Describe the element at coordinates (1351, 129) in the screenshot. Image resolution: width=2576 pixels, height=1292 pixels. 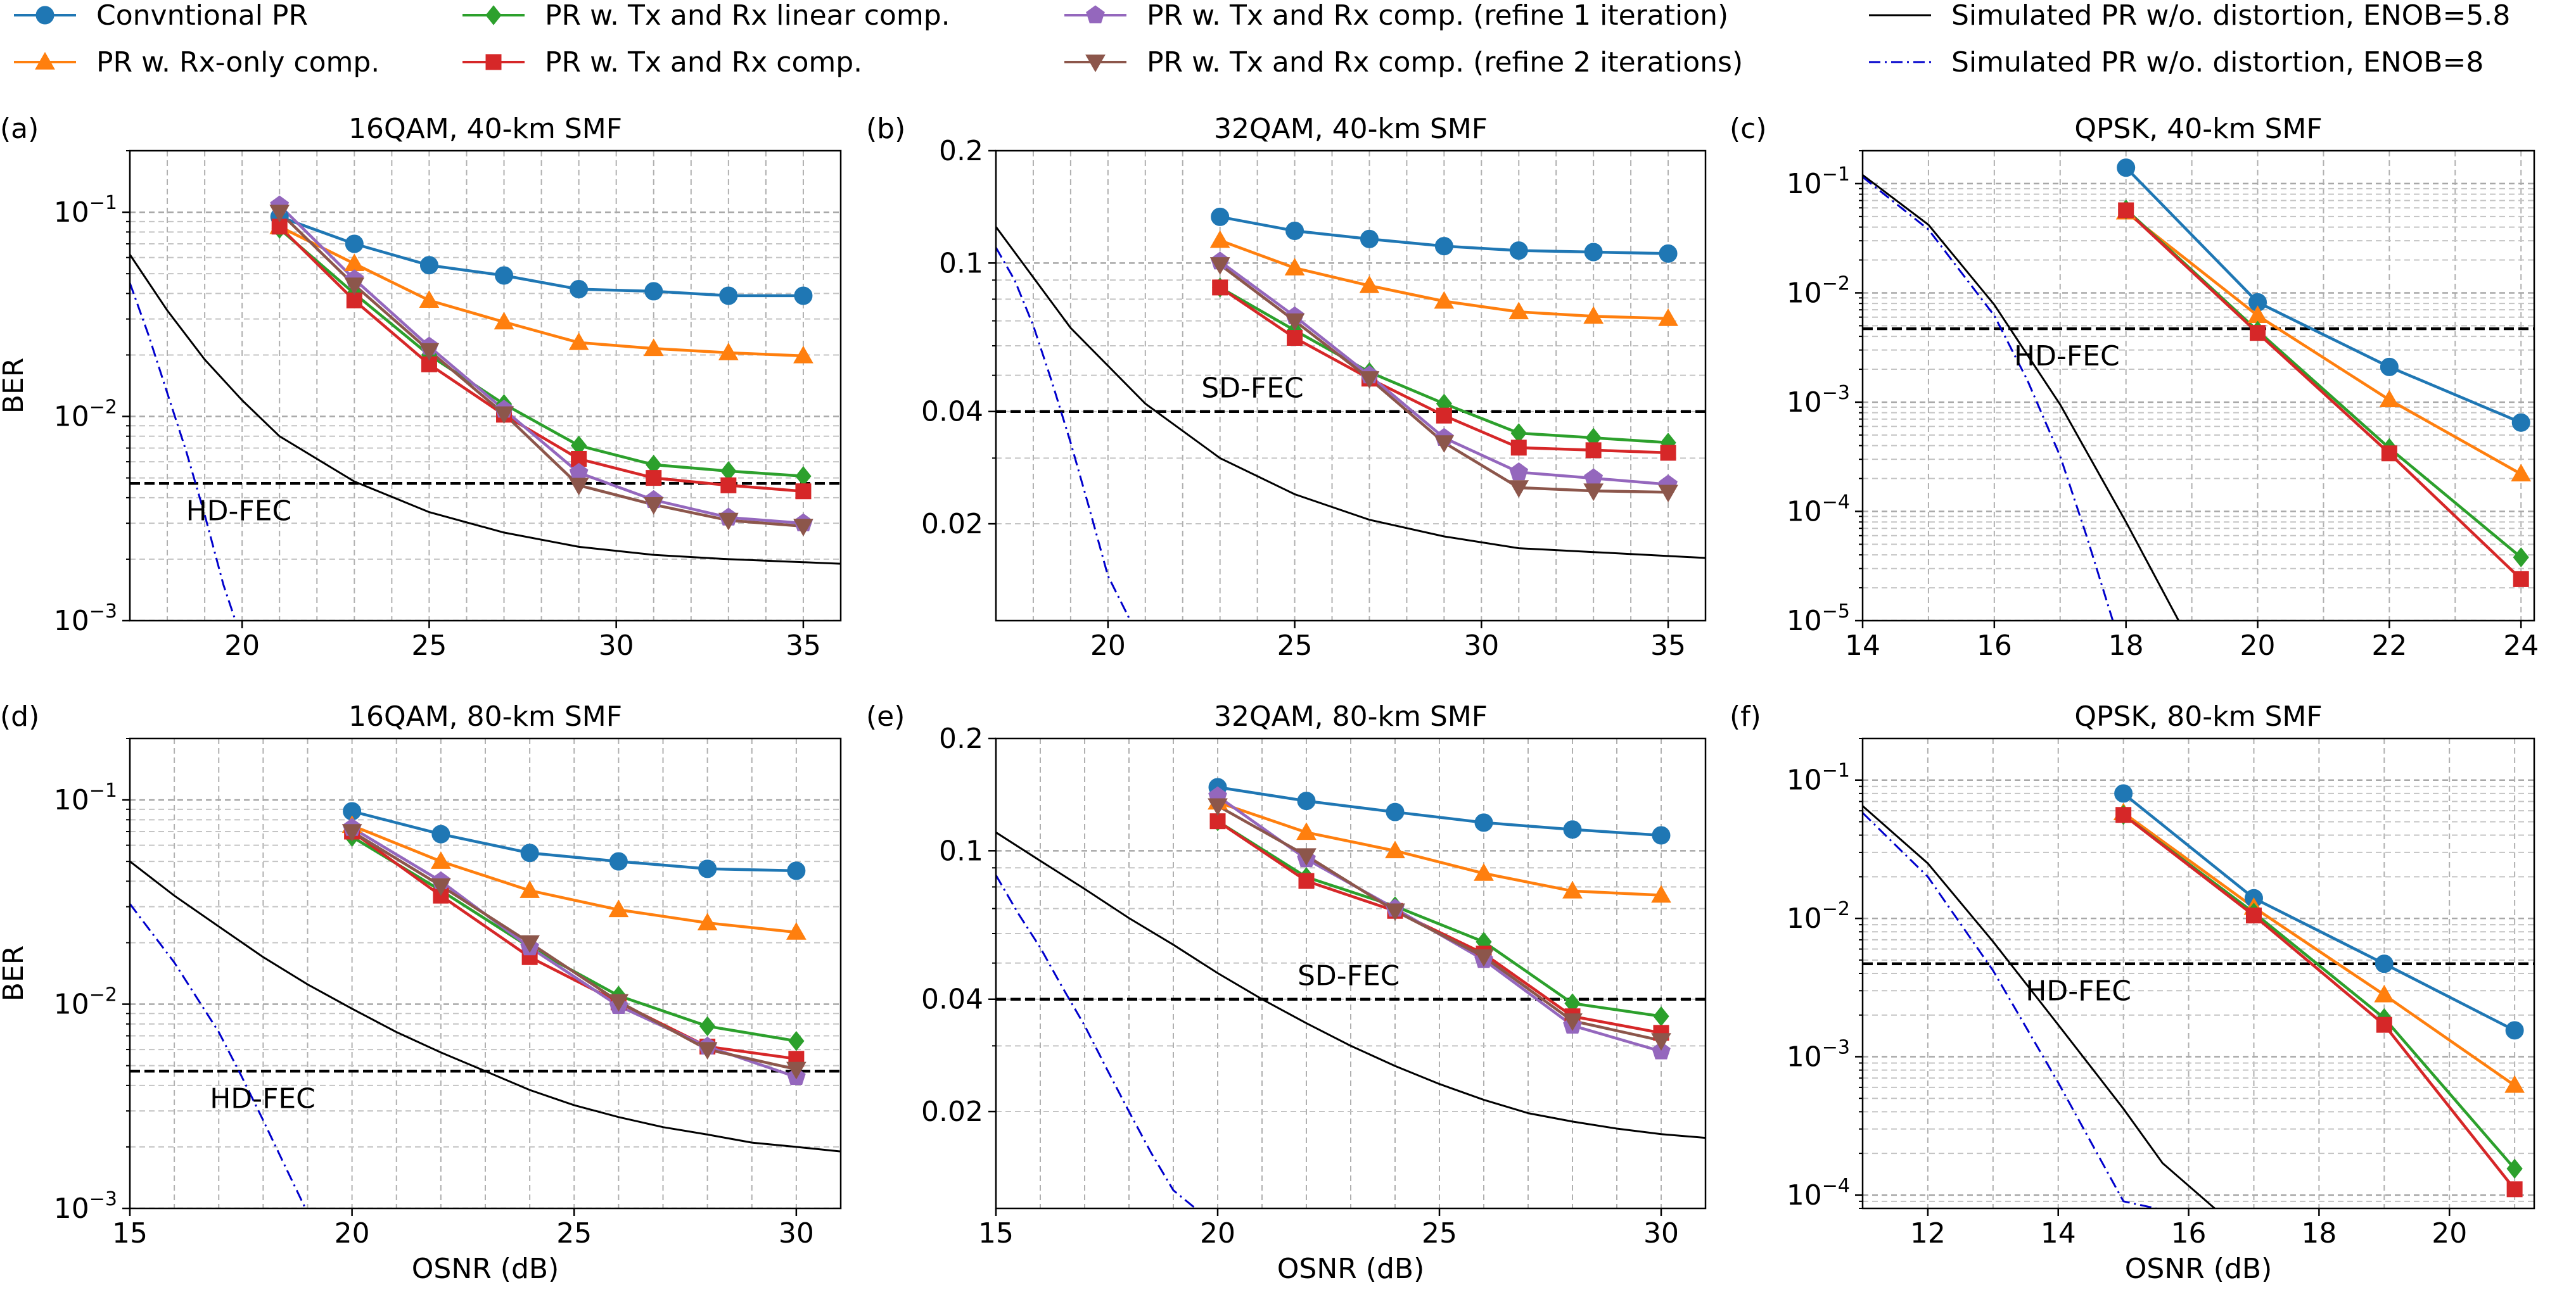
I see `panel-title: 32QAM, 40-km SMF` at that location.